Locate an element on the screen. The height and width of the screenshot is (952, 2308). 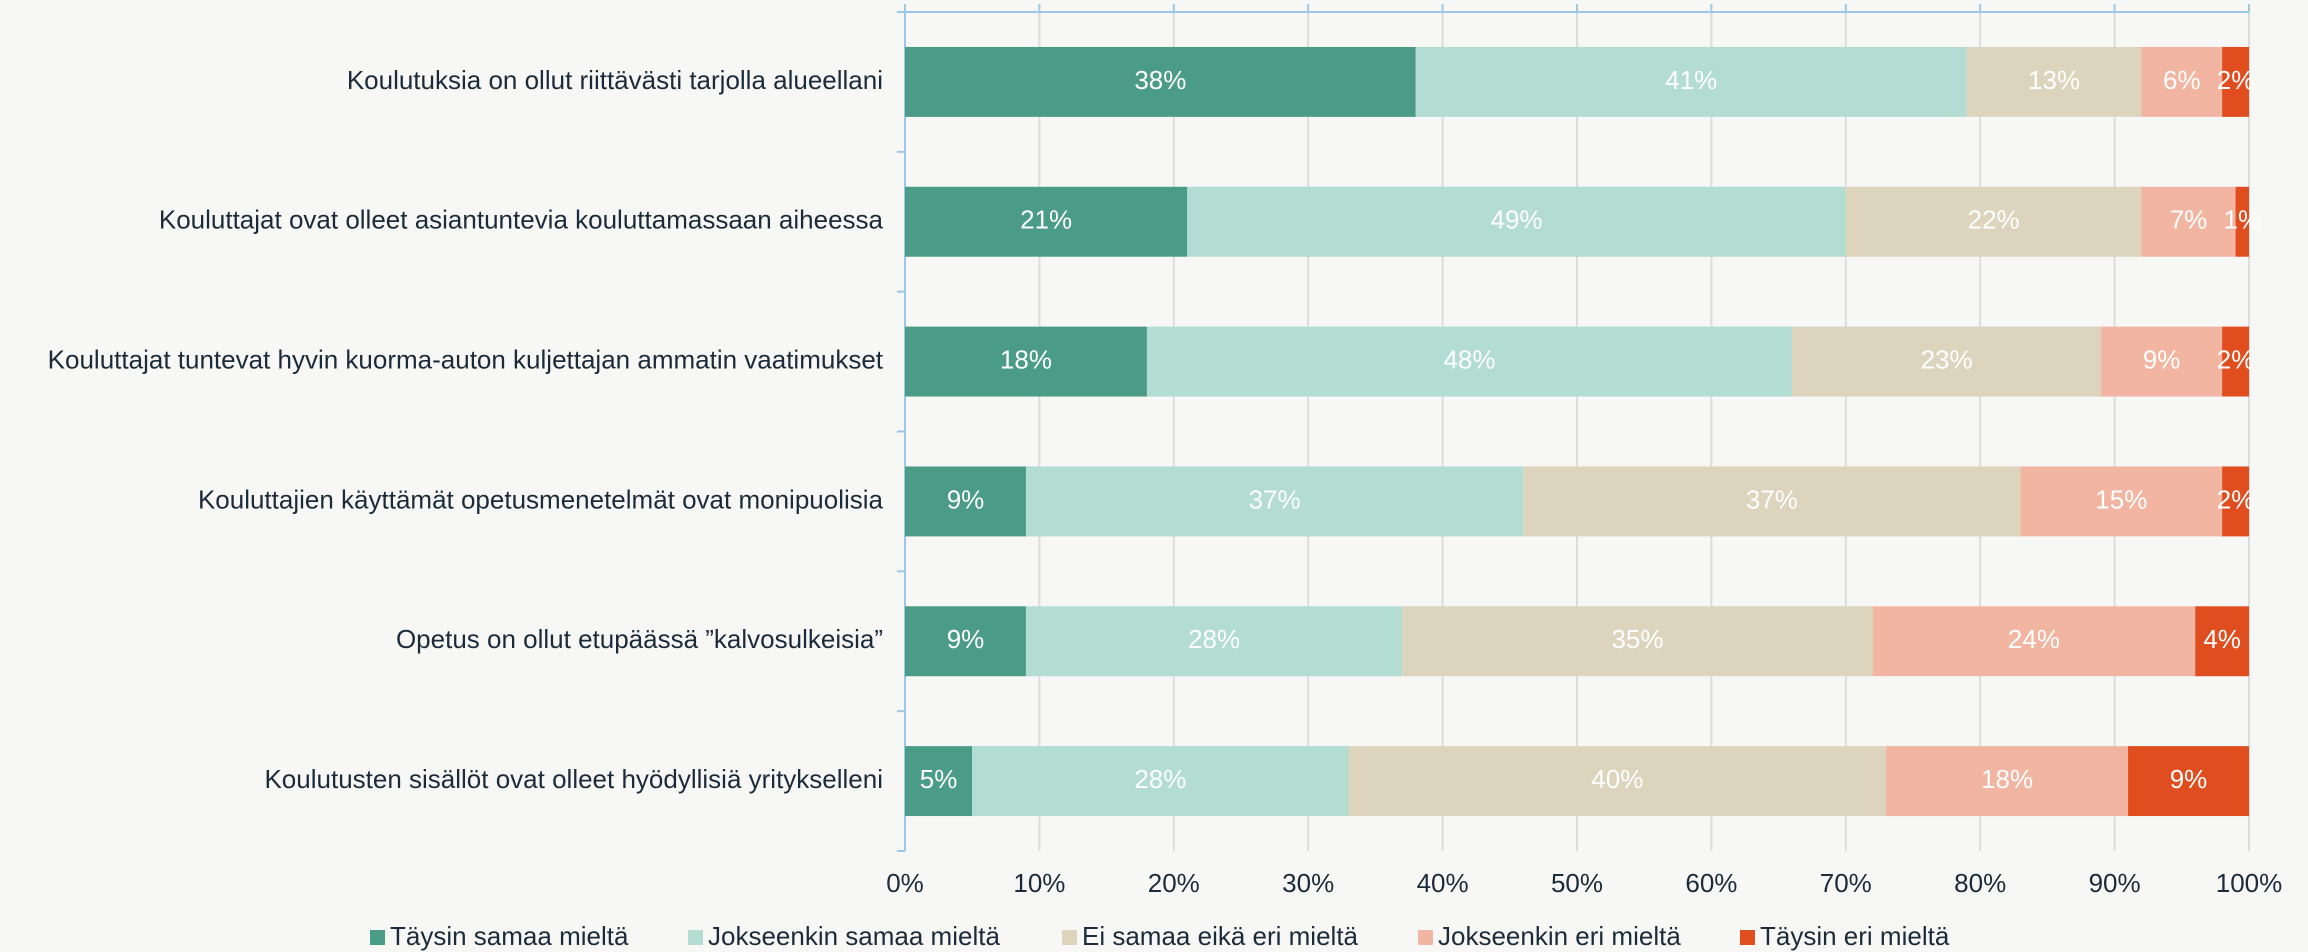
value-label: 23% is located at coordinates (1947, 359).